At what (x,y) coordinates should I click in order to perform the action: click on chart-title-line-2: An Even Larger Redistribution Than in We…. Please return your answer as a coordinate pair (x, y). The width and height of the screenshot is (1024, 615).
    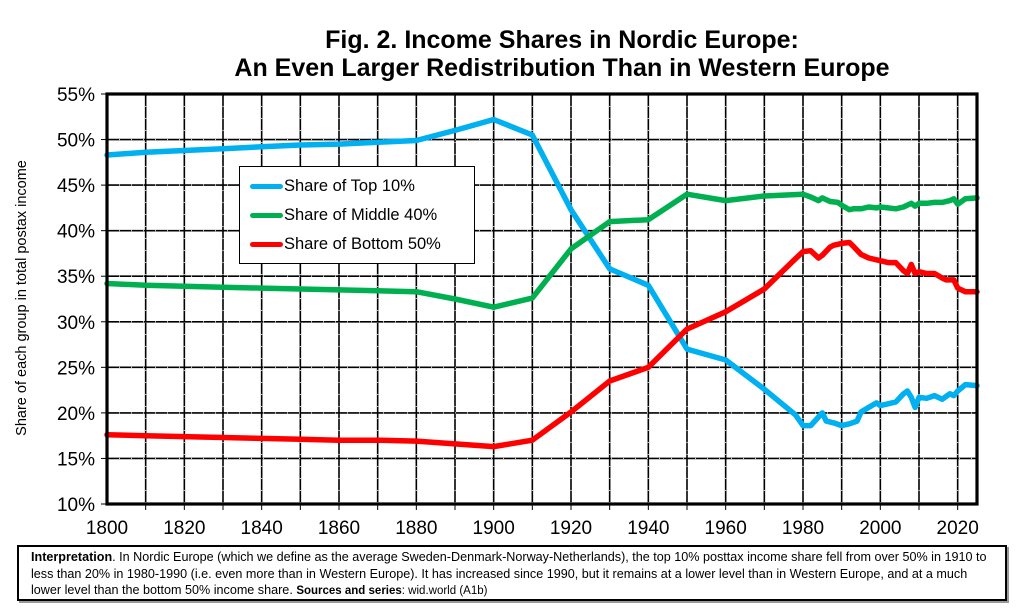
    Looking at the image, I should click on (562, 68).